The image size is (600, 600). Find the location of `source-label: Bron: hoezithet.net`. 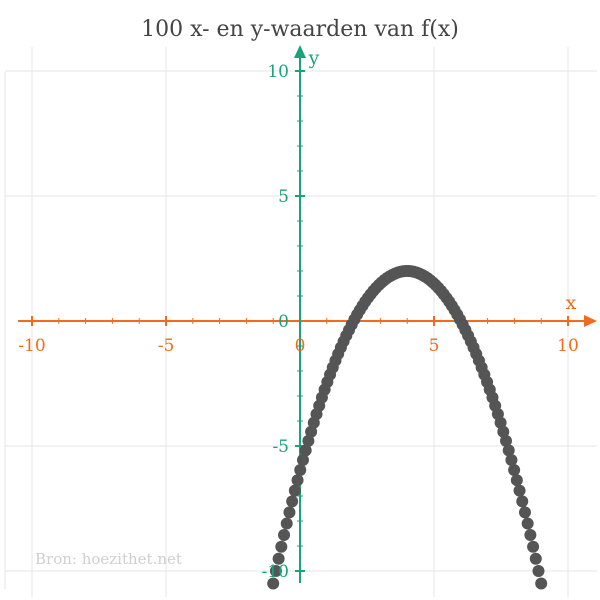

source-label: Bron: hoezithet.net is located at coordinates (108, 559).